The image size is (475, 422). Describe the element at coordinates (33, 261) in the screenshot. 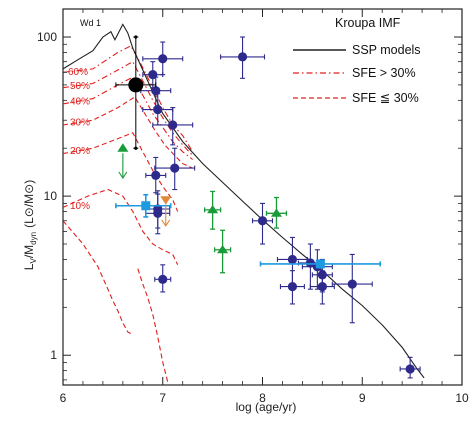

I see `y-label-sub1: V` at that location.